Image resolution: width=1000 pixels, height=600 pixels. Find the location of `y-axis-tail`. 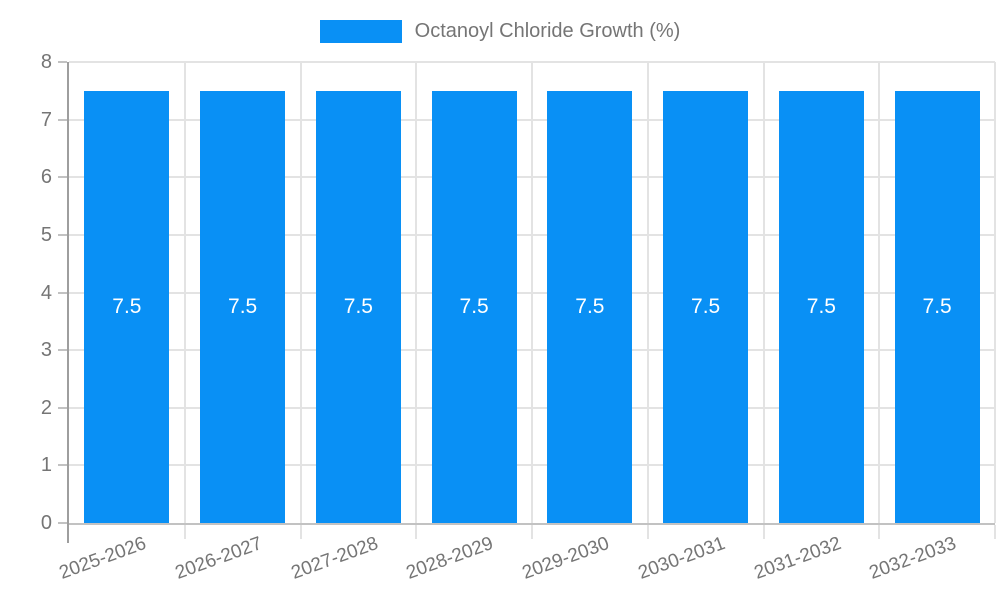

y-axis-tail is located at coordinates (68, 533).